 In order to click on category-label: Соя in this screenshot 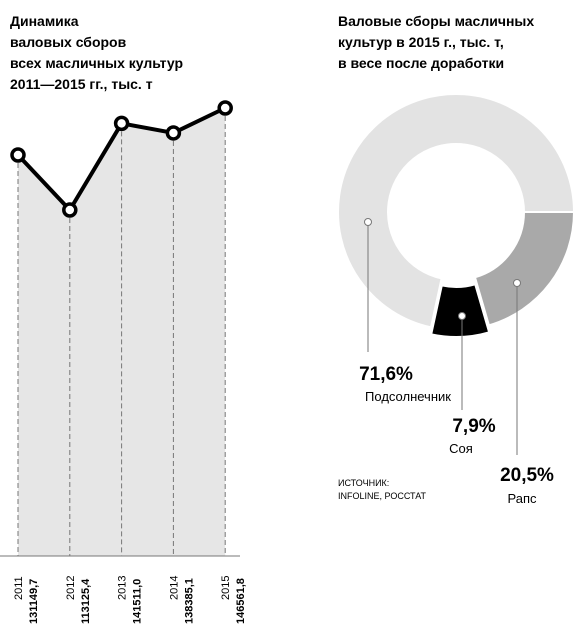, I will do `click(461, 448)`.